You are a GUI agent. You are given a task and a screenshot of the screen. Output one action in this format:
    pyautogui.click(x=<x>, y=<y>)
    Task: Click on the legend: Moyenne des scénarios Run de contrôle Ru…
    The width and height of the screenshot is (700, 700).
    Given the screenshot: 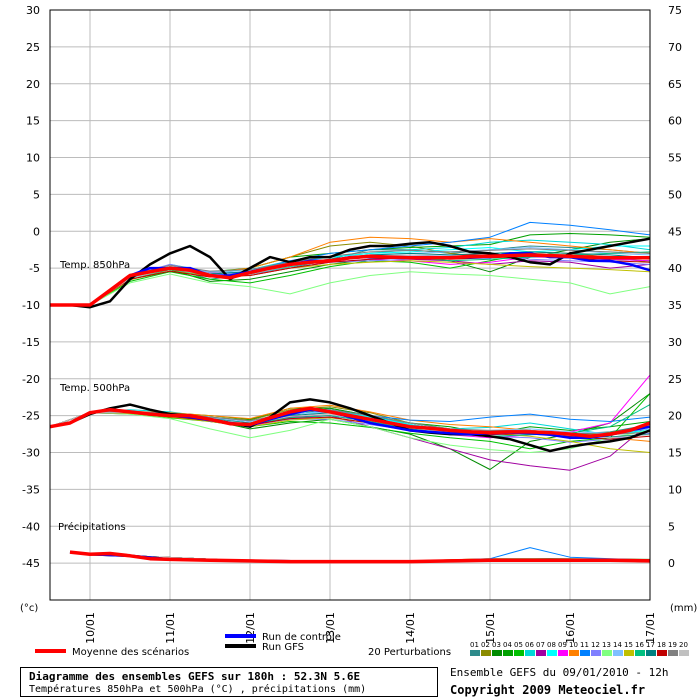 What is the action you would take?
    pyautogui.click(x=362, y=644)
    